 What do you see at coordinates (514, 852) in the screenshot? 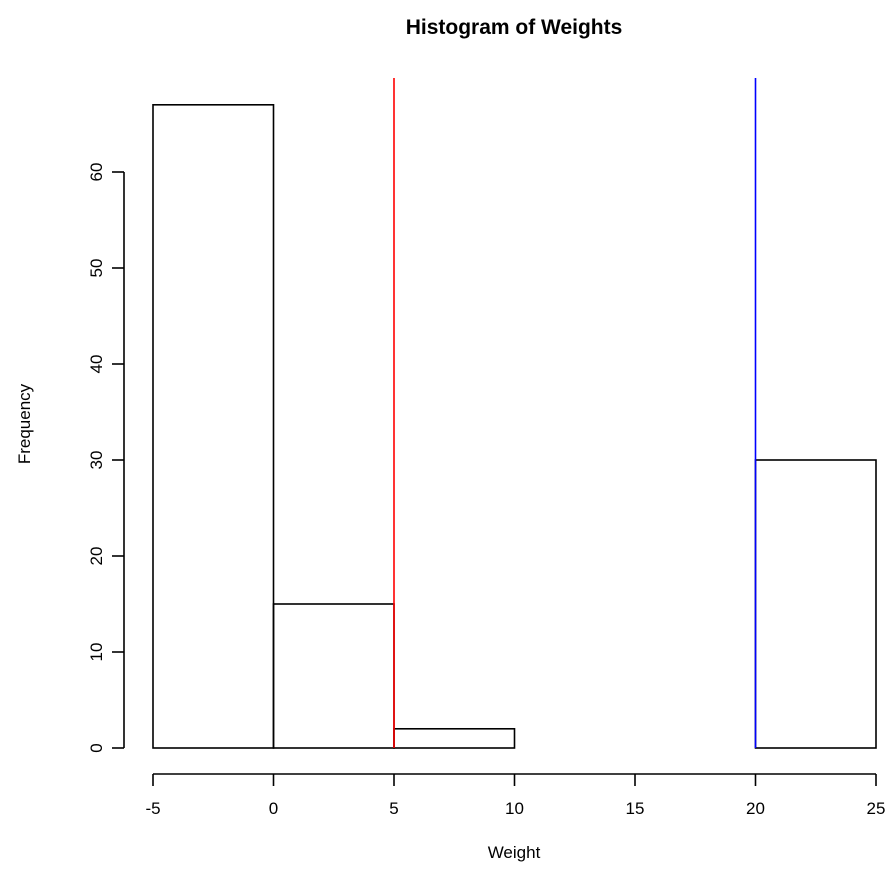
I see `x-axis-label: Weight` at bounding box center [514, 852].